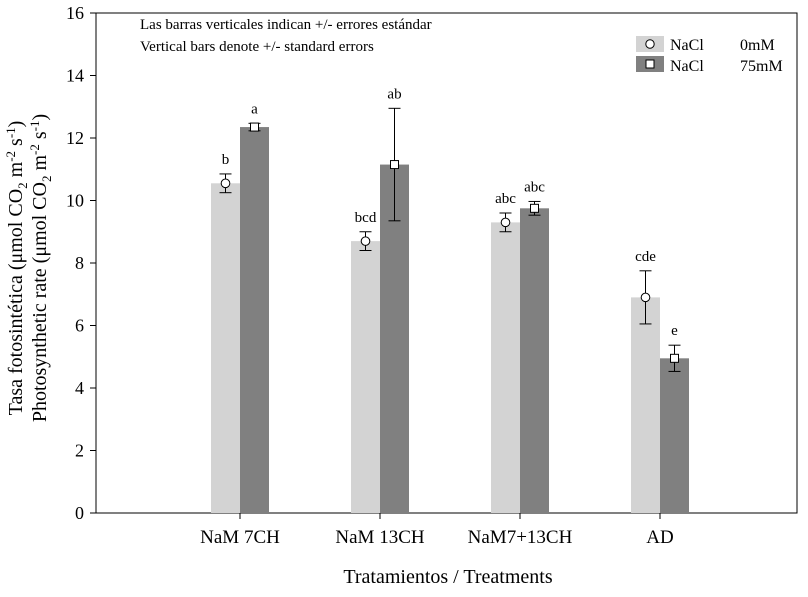 Image resolution: width=808 pixels, height=597 pixels. I want to click on x-tick-label: NaM 7CH, so click(240, 537).